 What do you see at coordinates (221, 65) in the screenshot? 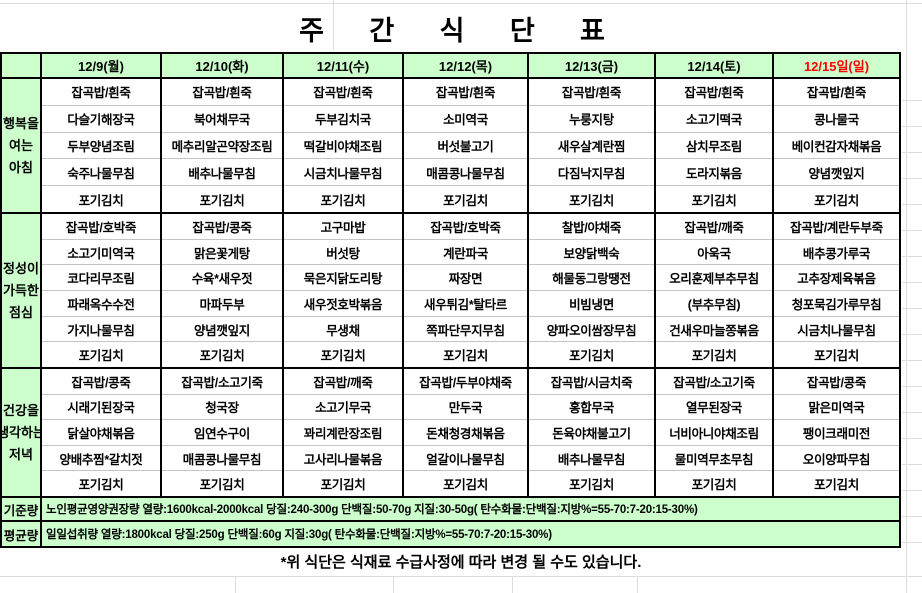
I see `day-header-2: 12/10(화)` at bounding box center [221, 65].